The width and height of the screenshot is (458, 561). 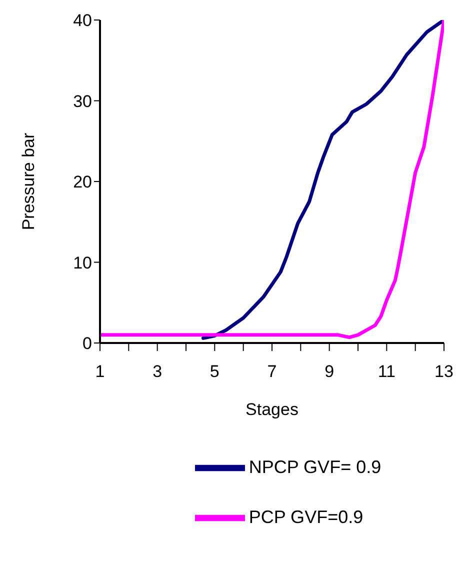 I want to click on x-tick-label: 13, so click(x=444, y=372).